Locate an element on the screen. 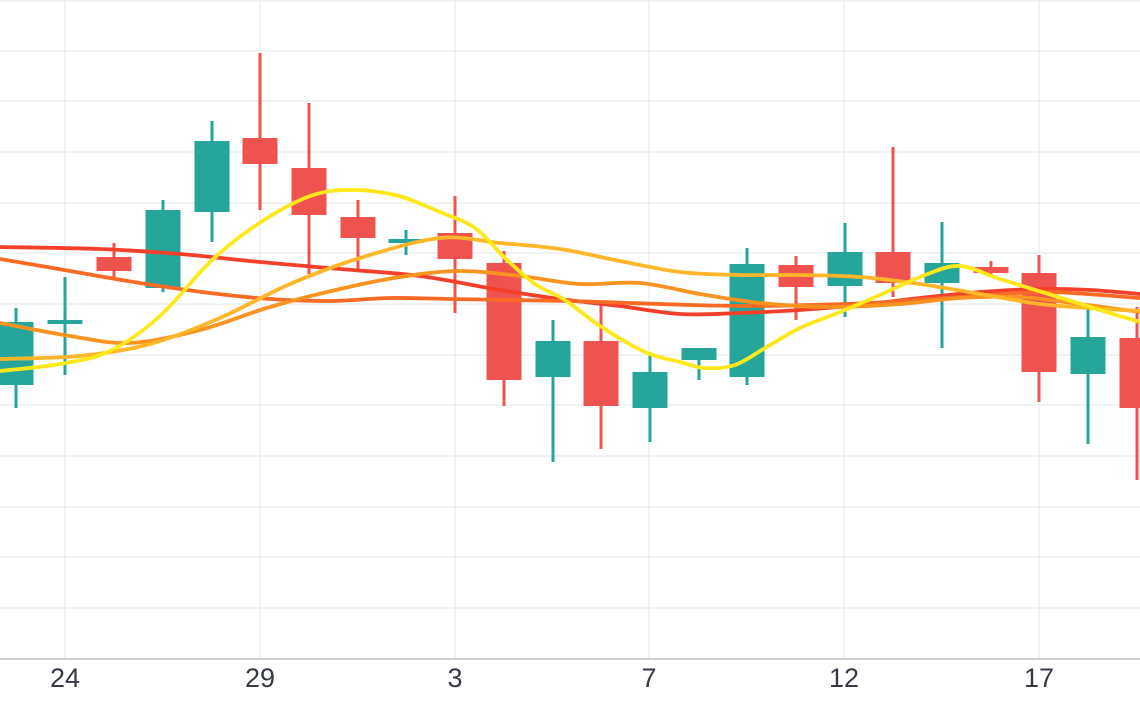 Image resolution: width=1140 pixels, height=710 pixels. x-axis-label: 3 is located at coordinates (454, 678).